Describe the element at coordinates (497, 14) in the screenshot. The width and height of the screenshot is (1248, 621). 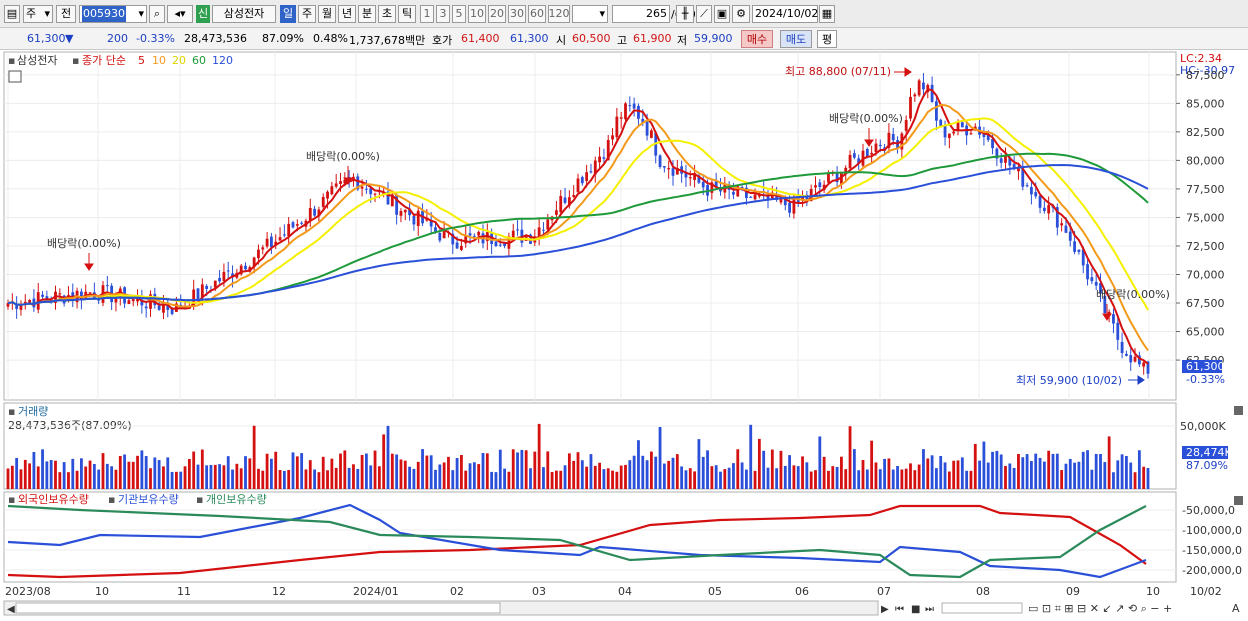
I see `interval-20-button: 20` at that location.